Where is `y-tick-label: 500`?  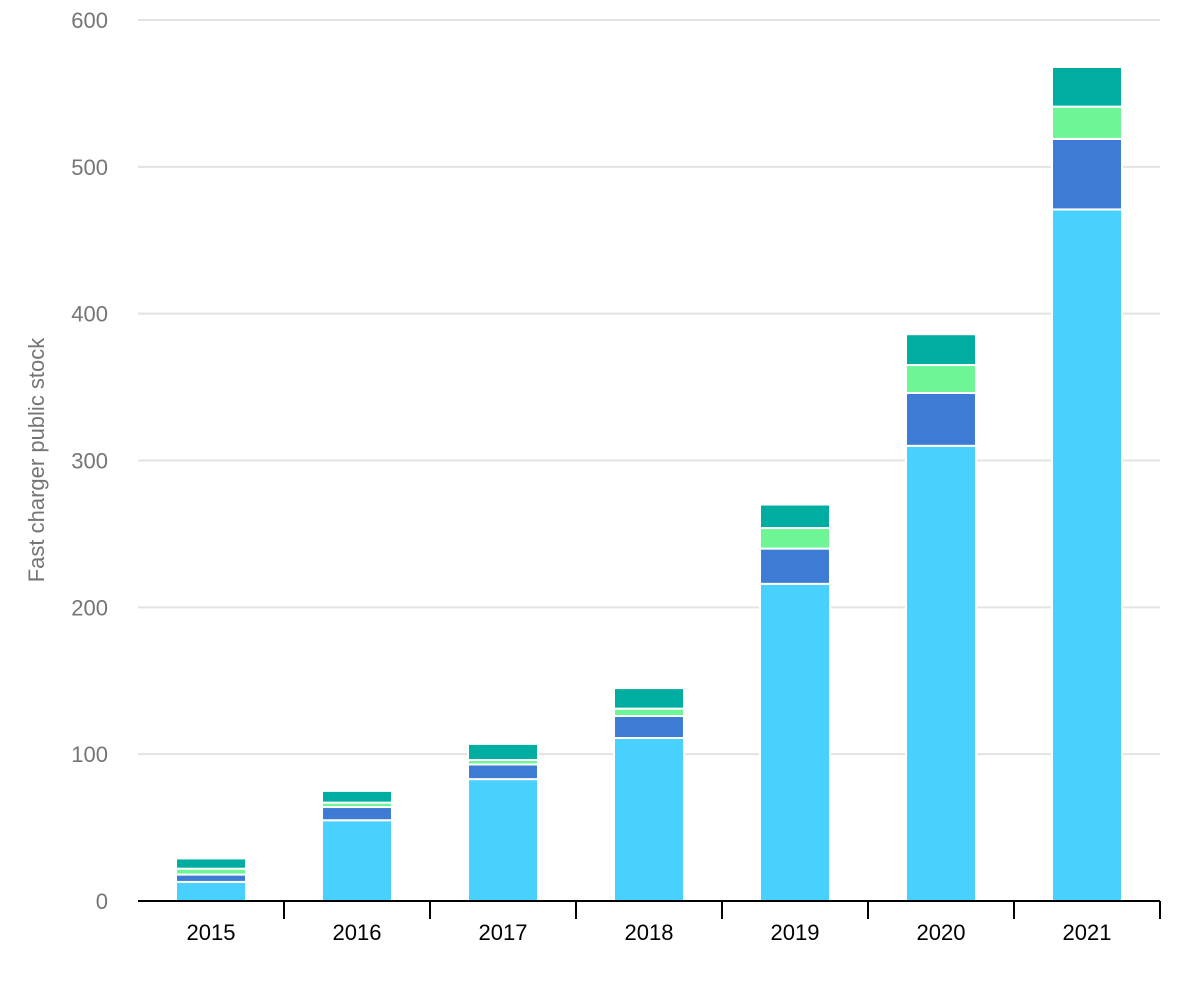
y-tick-label: 500 is located at coordinates (89, 167).